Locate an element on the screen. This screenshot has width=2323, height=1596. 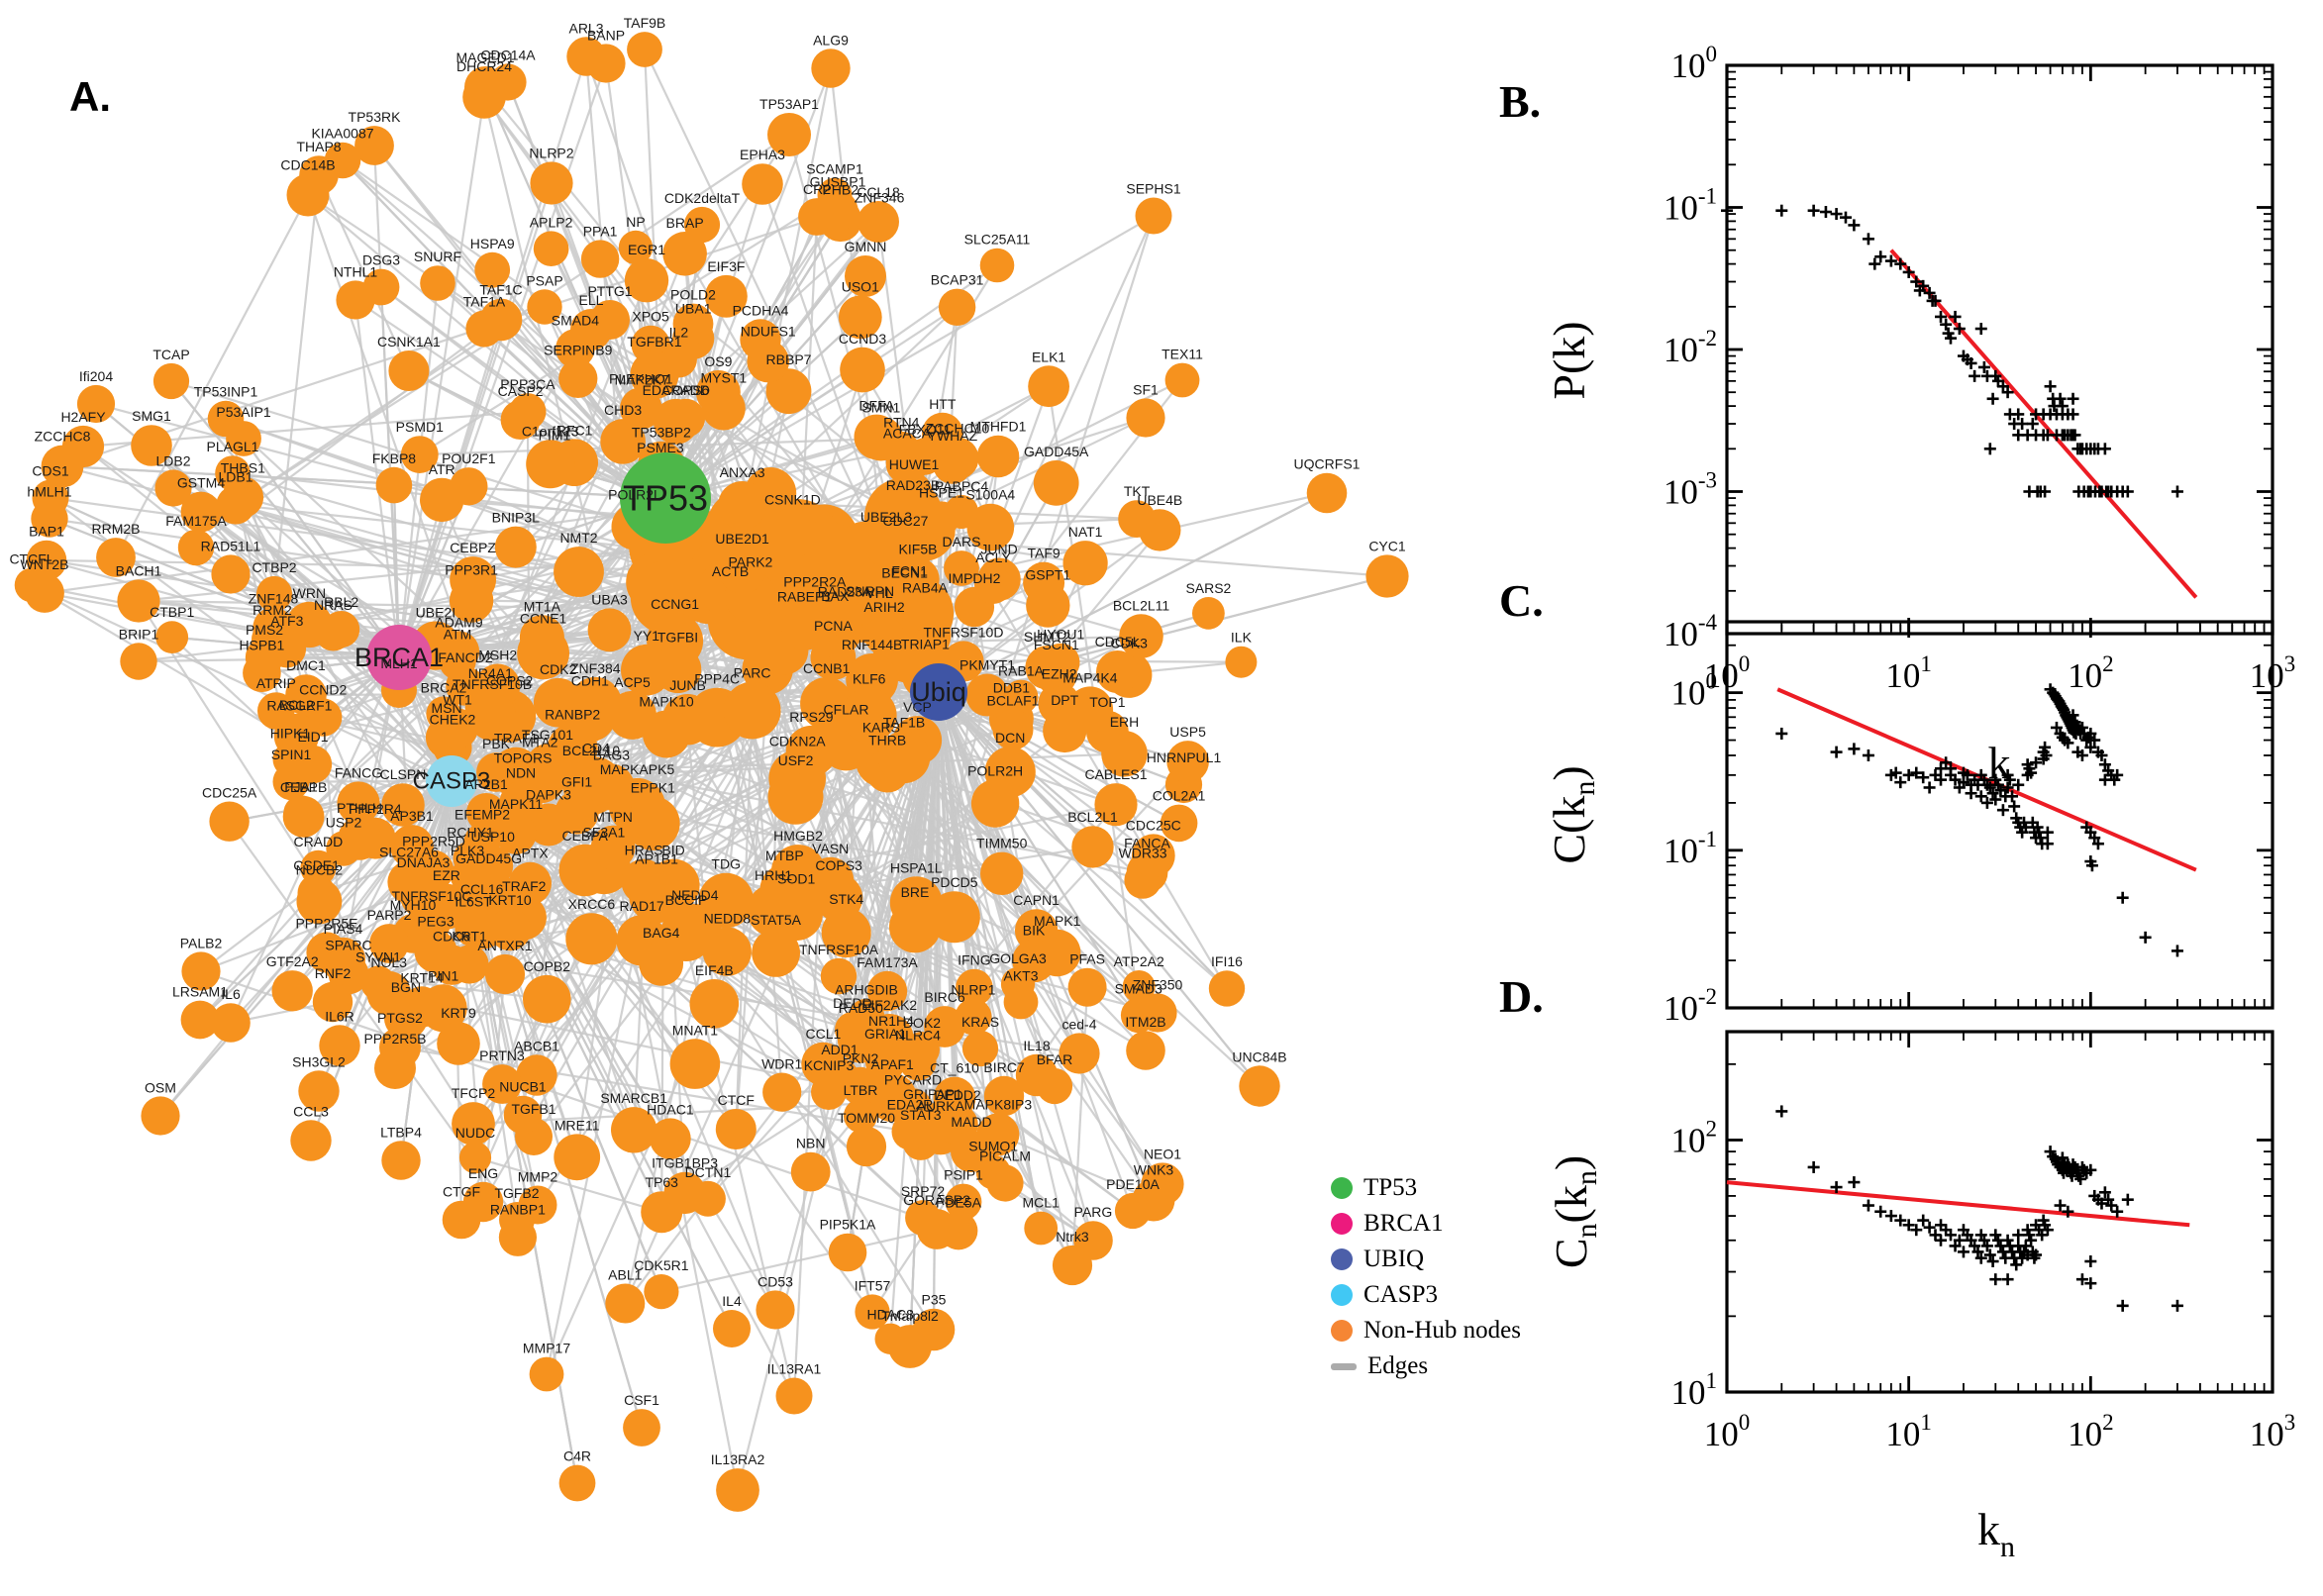
gene-node-label: ATRIP is located at coordinates (276, 683).